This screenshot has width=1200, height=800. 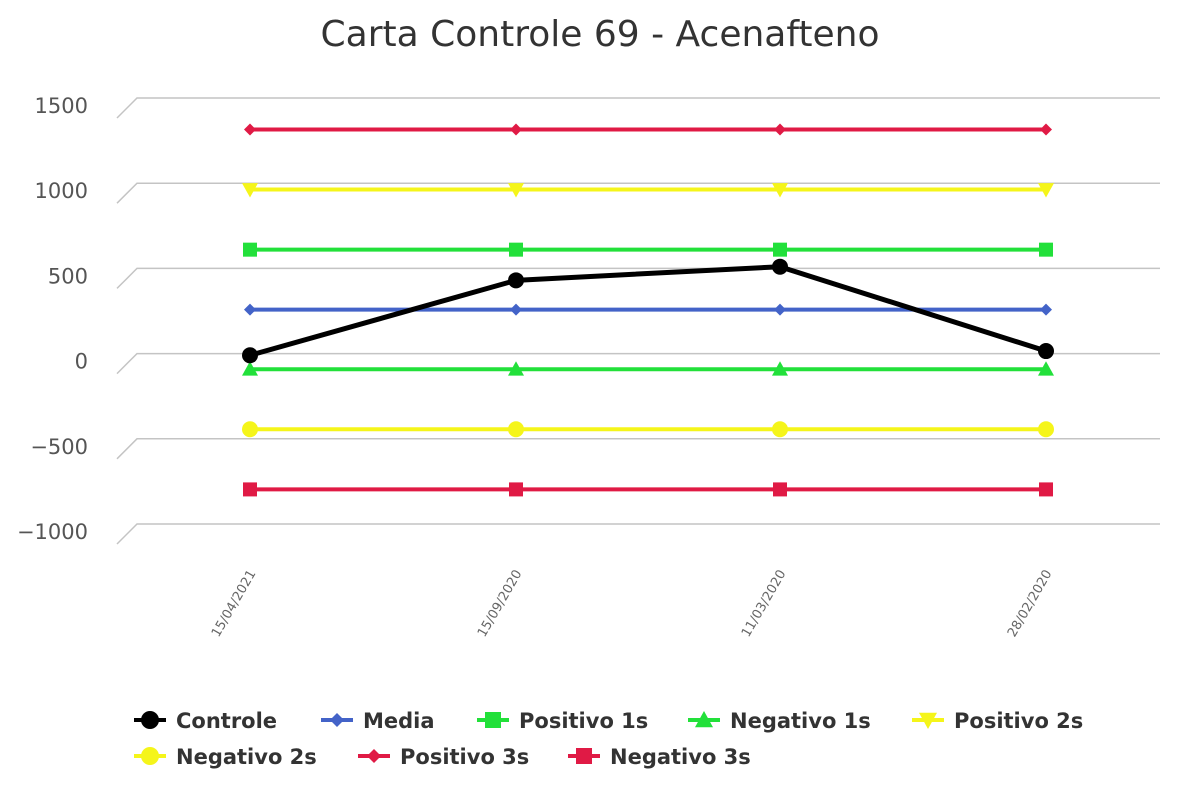 I want to click on y-tick-label: 1500, so click(x=61, y=106).